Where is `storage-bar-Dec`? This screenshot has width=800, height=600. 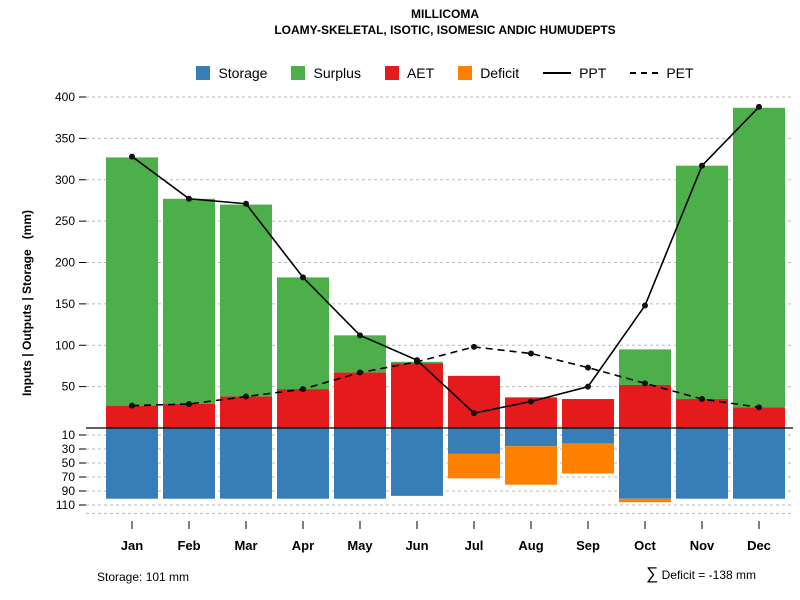
storage-bar-Dec is located at coordinates (759, 463).